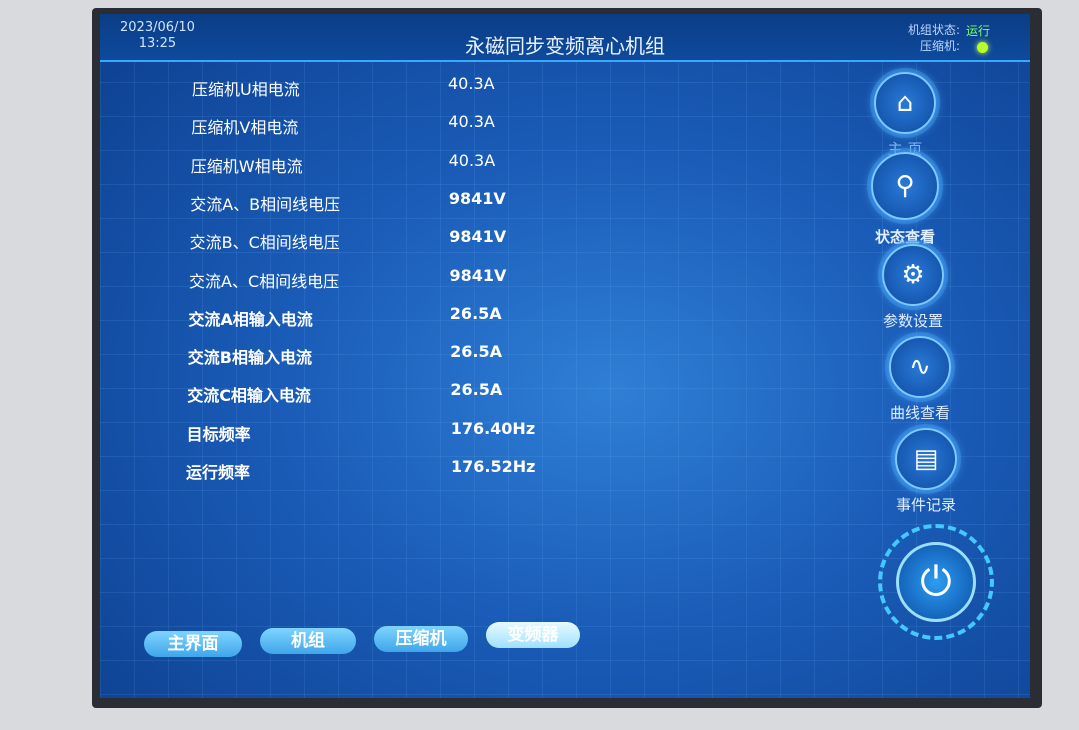 Image resolution: width=1079 pixels, height=730 pixels. Describe the element at coordinates (904, 237) in the screenshot. I see `nav-label: 状态查看` at that location.